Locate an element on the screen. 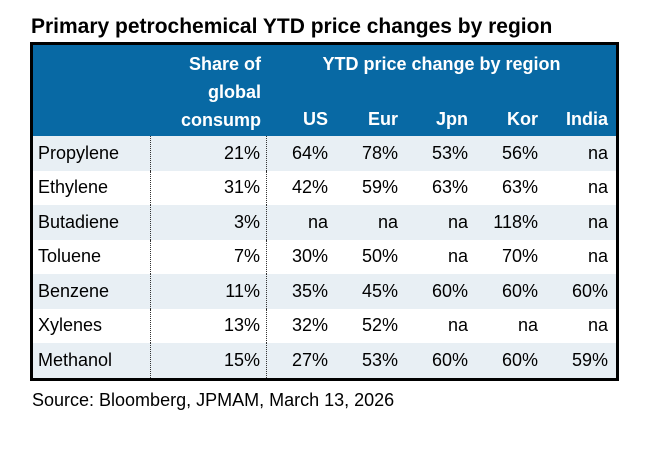 Image resolution: width=672 pixels, height=461 pixels. value-cell-us: 27% is located at coordinates (309, 359).